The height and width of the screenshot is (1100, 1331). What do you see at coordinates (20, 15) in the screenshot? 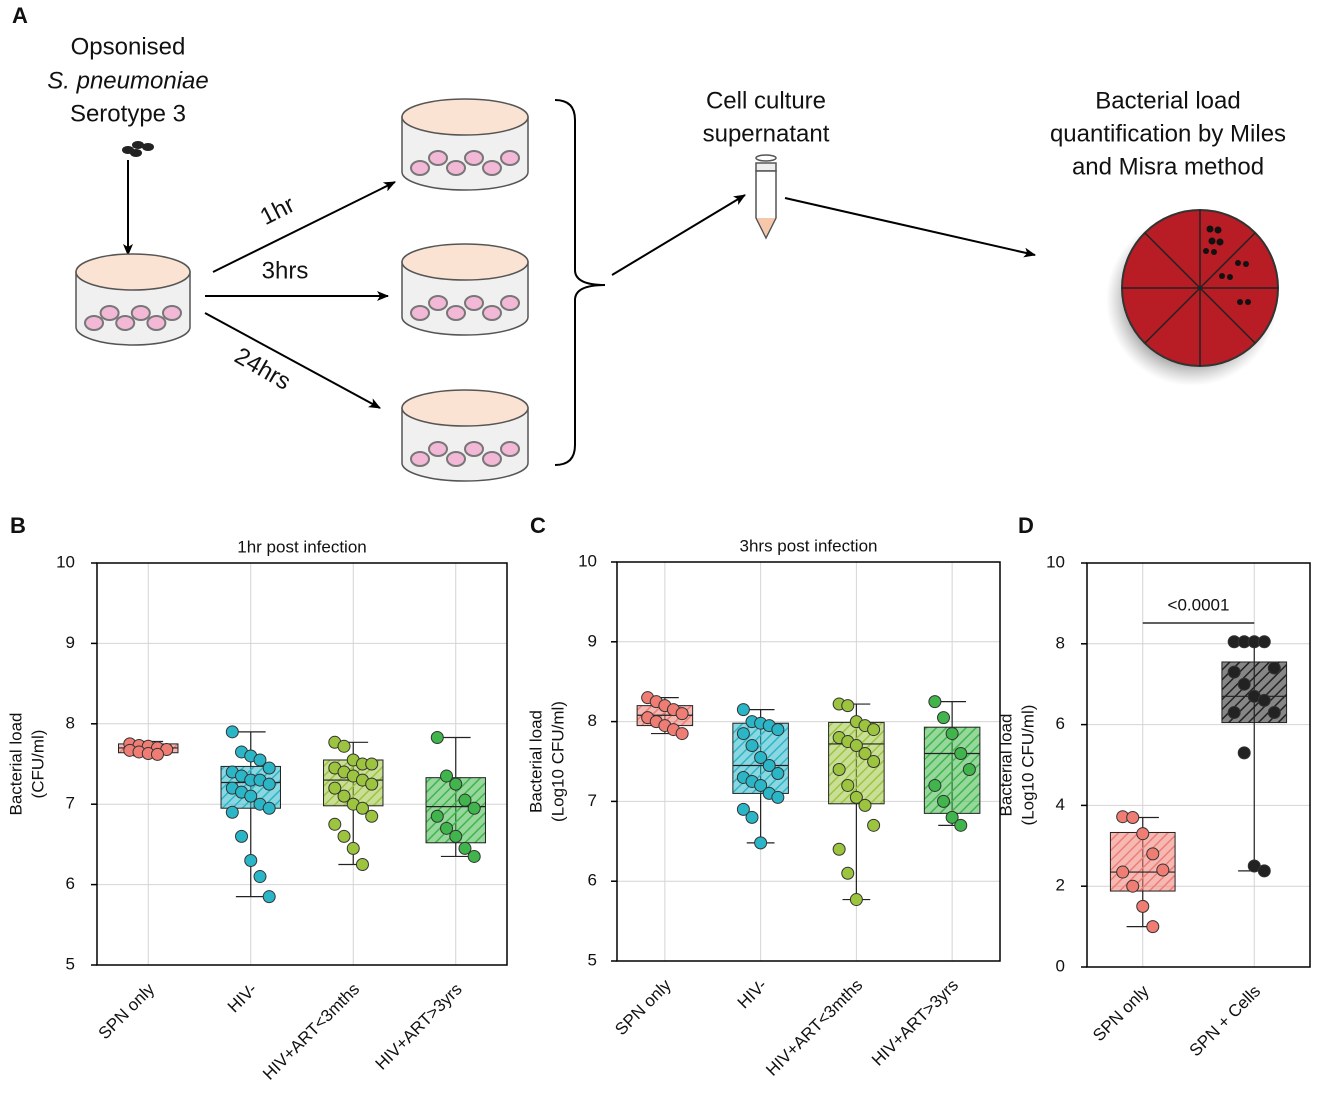
I see `panel-label: A` at bounding box center [20, 15].